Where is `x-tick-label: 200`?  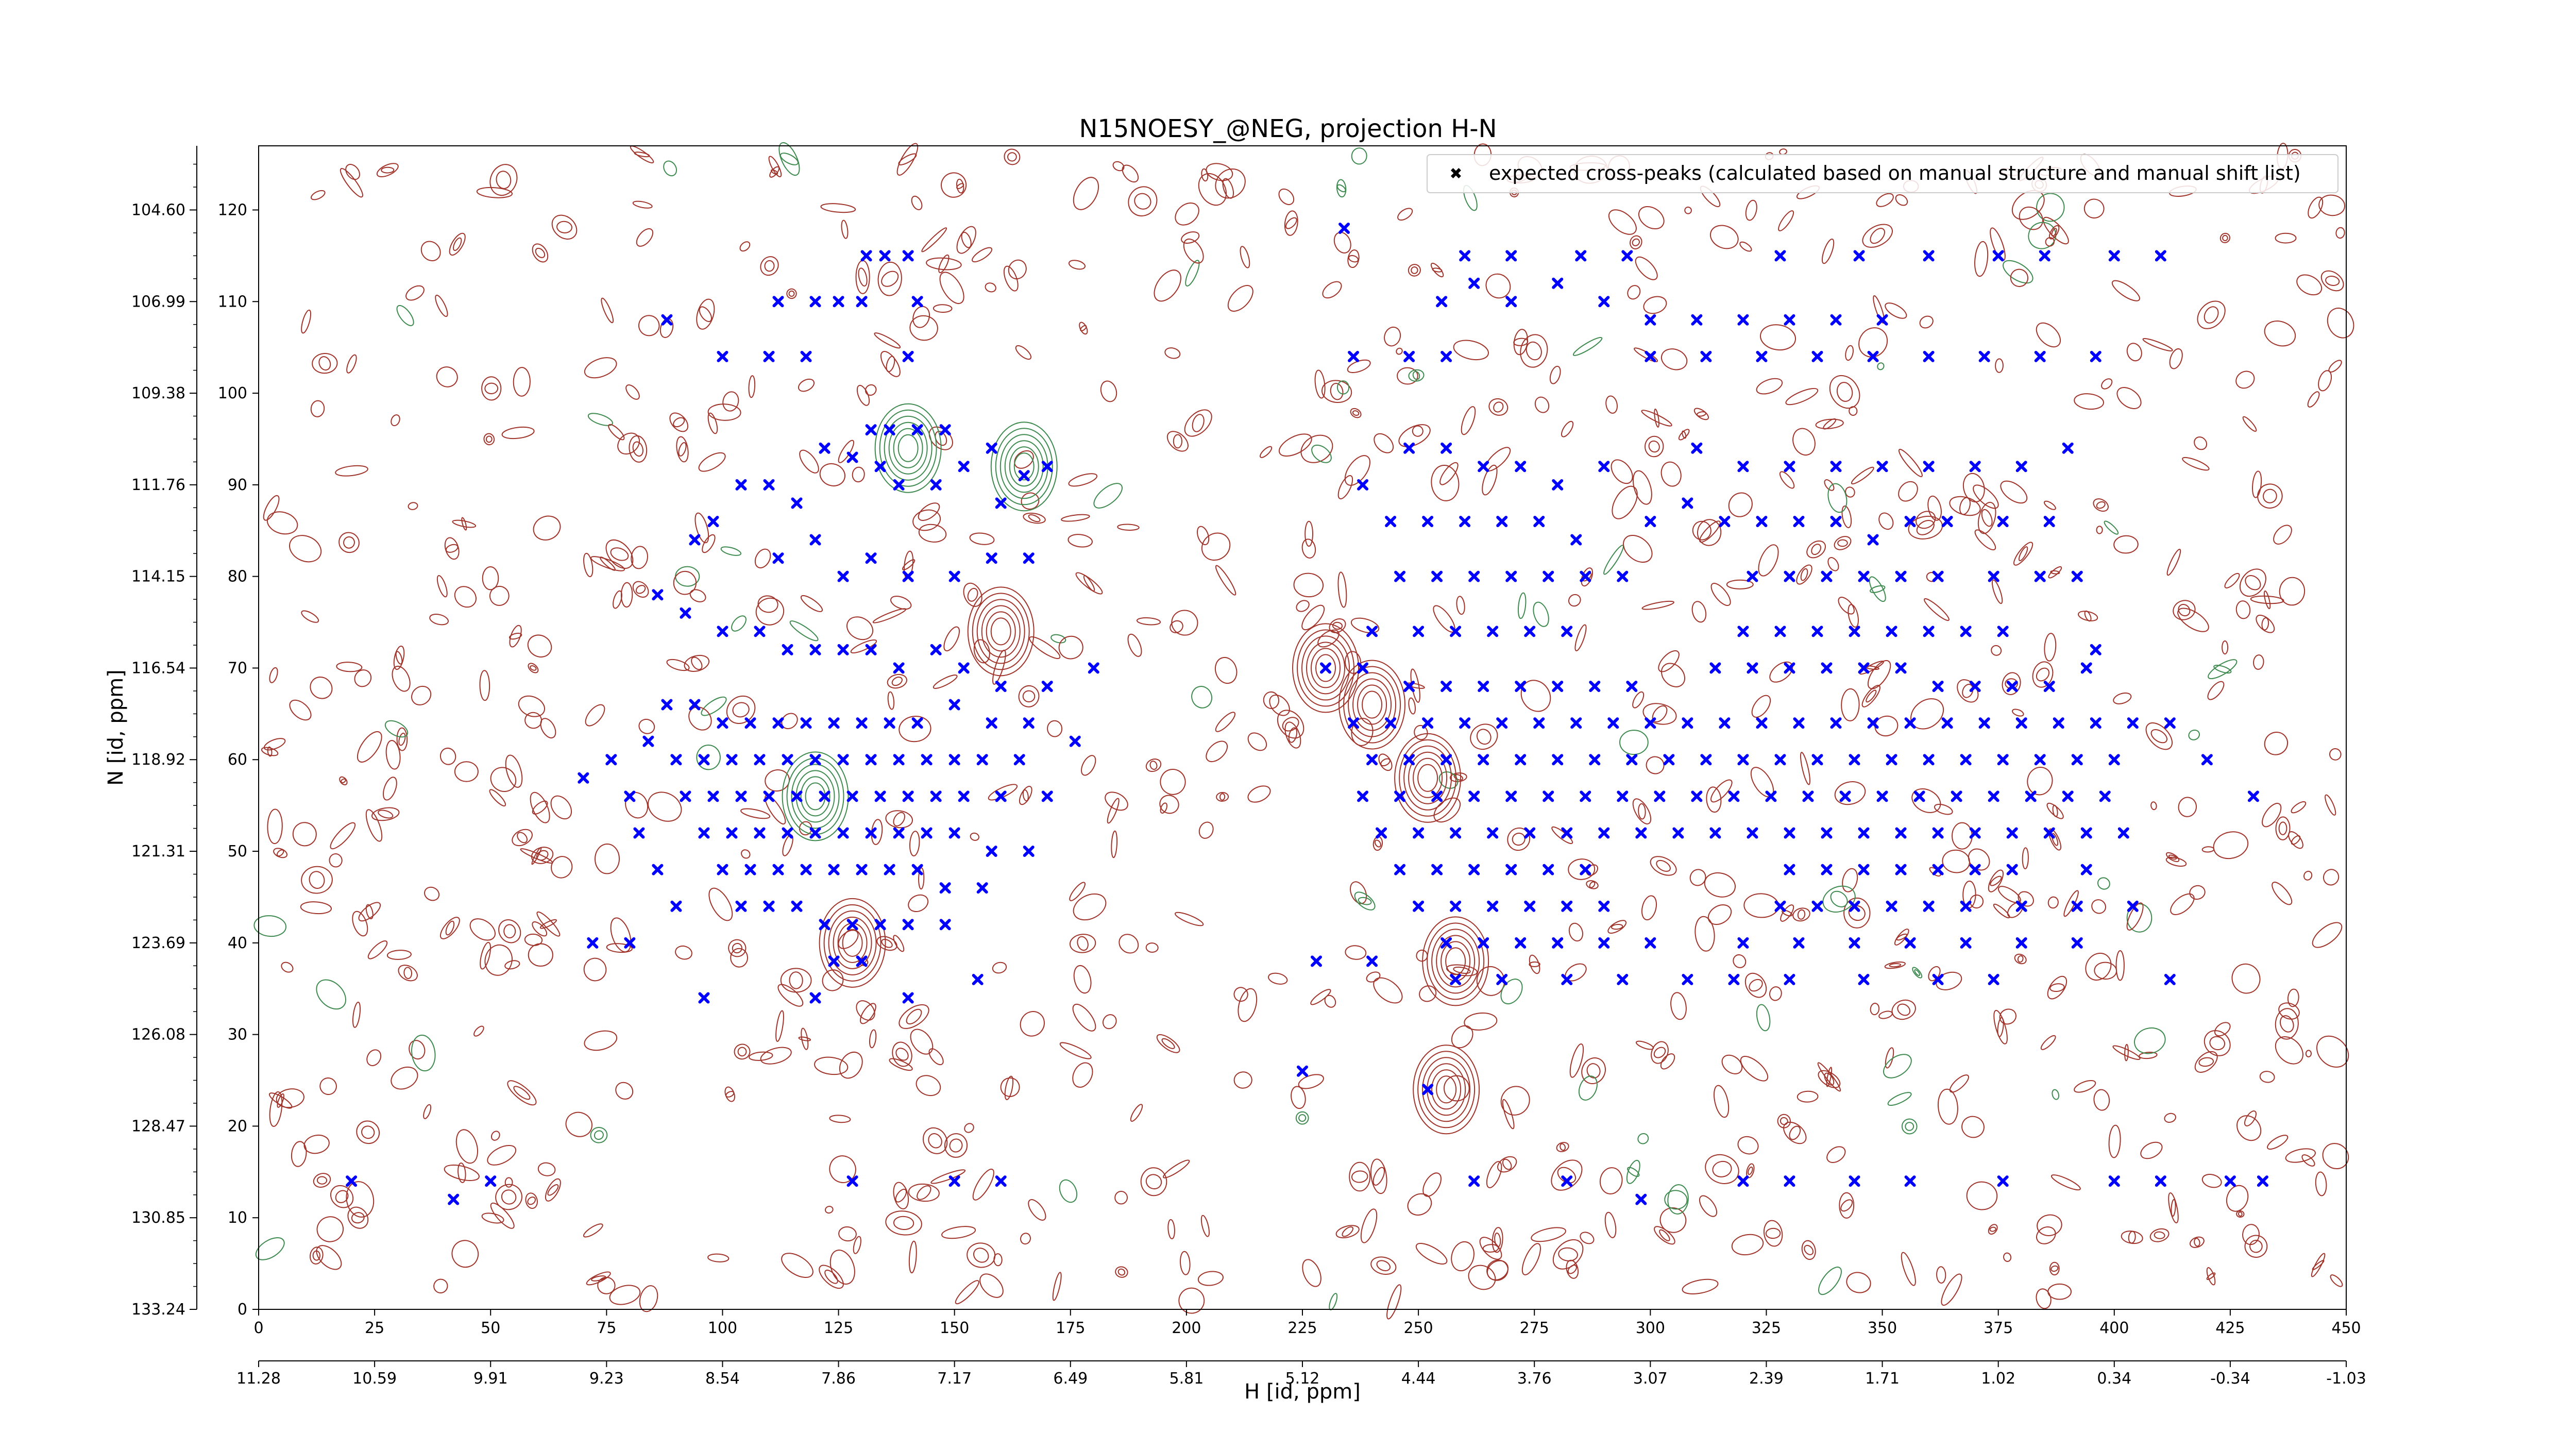
x-tick-label: 200 is located at coordinates (1186, 1328).